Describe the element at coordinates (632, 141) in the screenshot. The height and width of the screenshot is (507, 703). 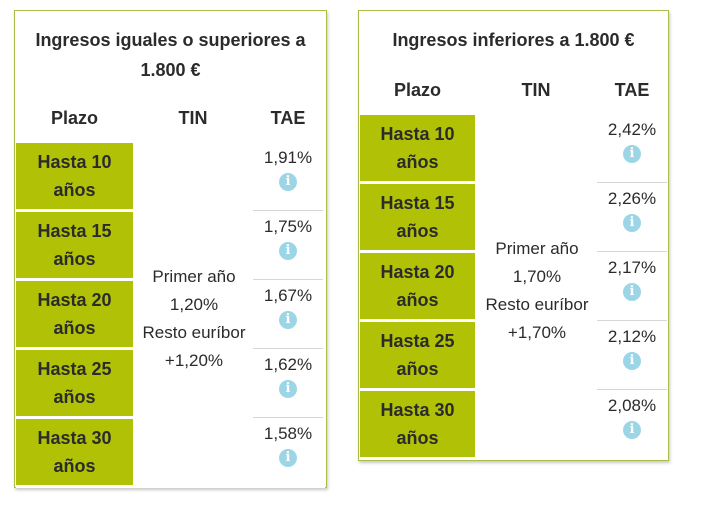
I see `tae-cell: 2,42% i` at that location.